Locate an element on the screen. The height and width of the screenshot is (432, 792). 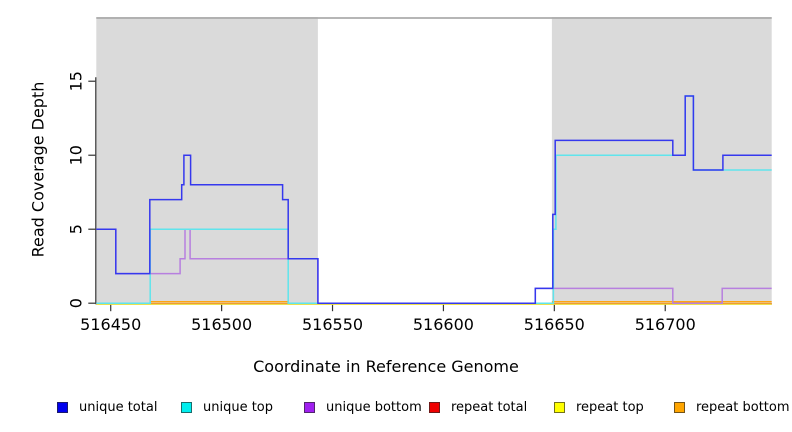
y-tick-label: 15 is located at coordinates (75, 81).